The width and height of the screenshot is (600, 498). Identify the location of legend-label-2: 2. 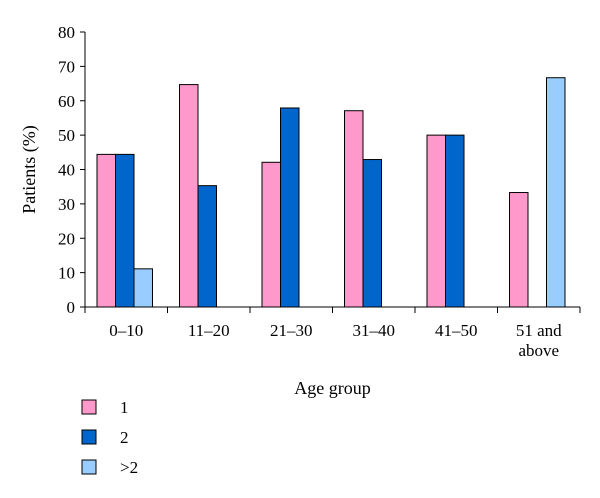
(124, 437).